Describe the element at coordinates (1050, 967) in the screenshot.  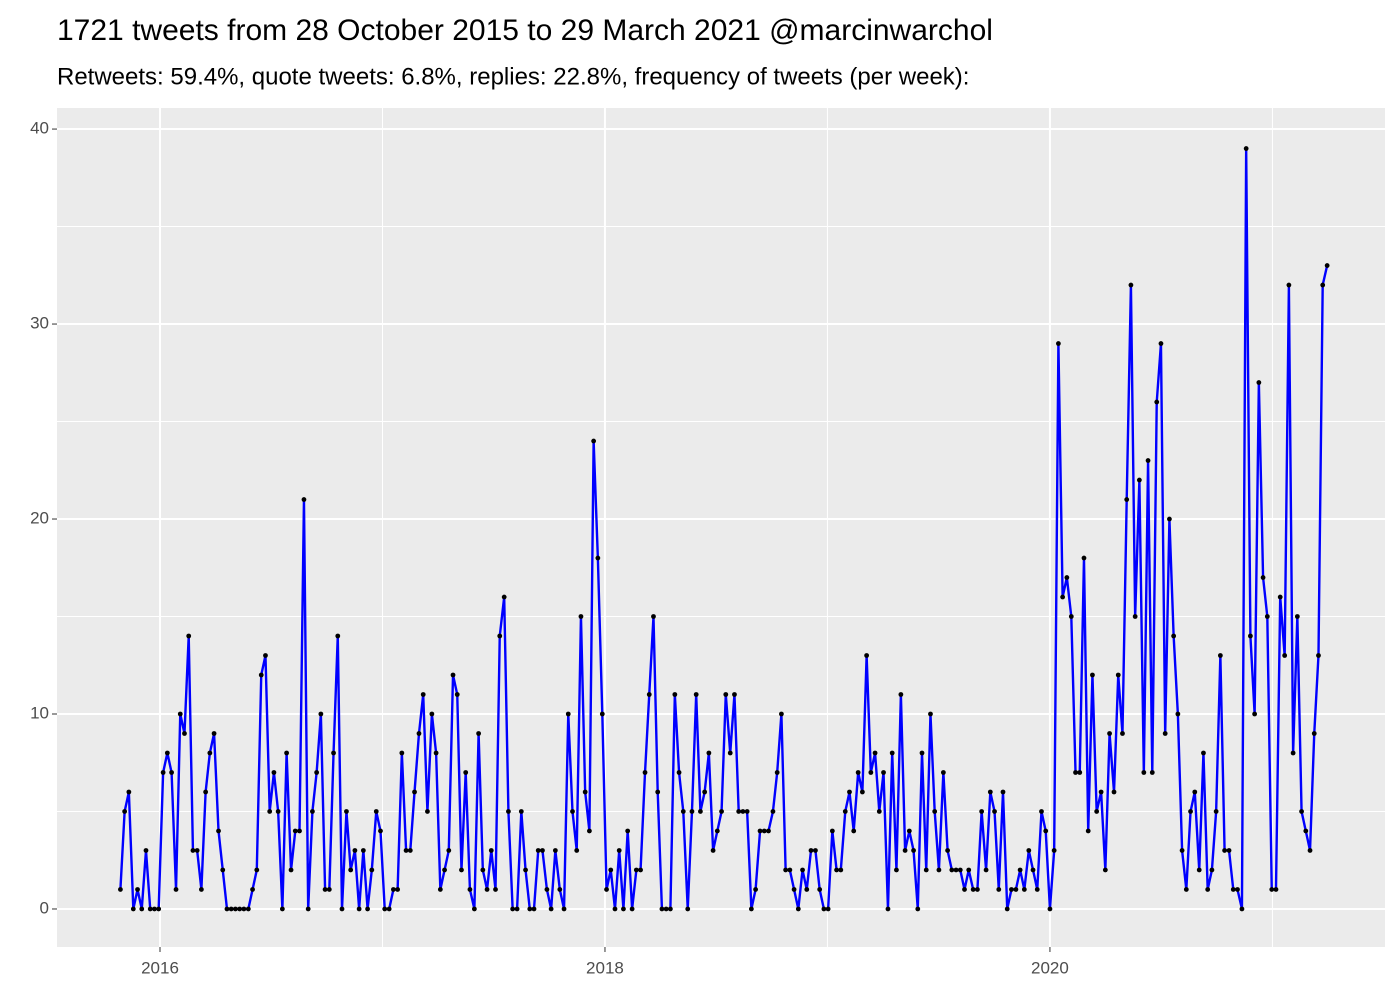
I see `x-tick-label: 2020` at that location.